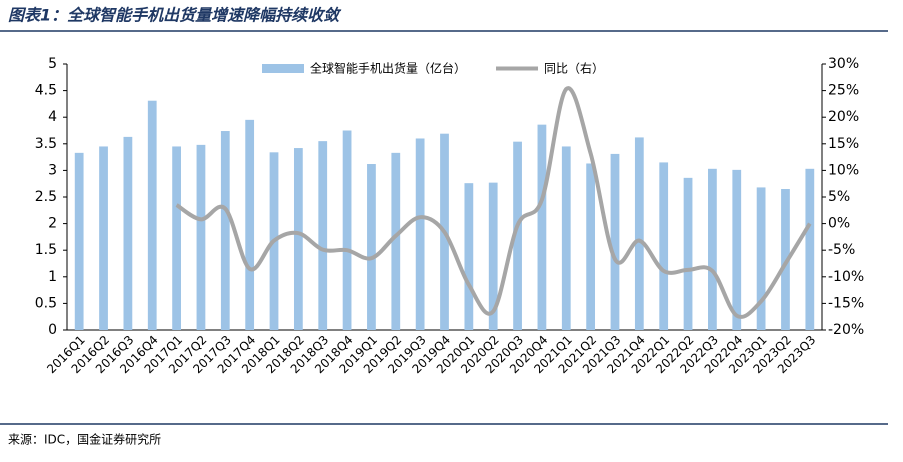  I want to click on chart-title: 图表1：全球智能手机出货量增速降幅持续收敛, so click(175, 15).